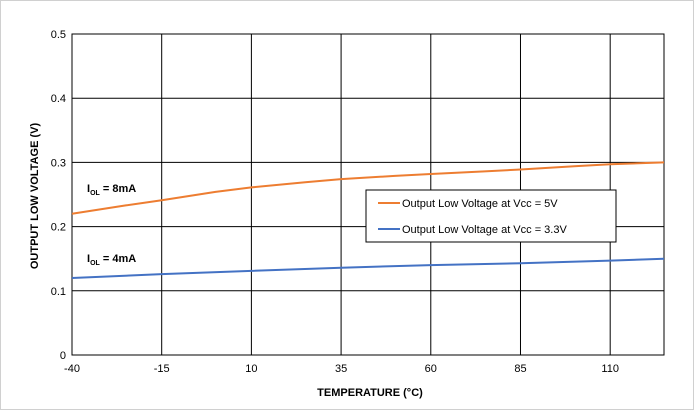 This screenshot has width=694, height=410. I want to click on series-line-3v3, so click(368, 268).